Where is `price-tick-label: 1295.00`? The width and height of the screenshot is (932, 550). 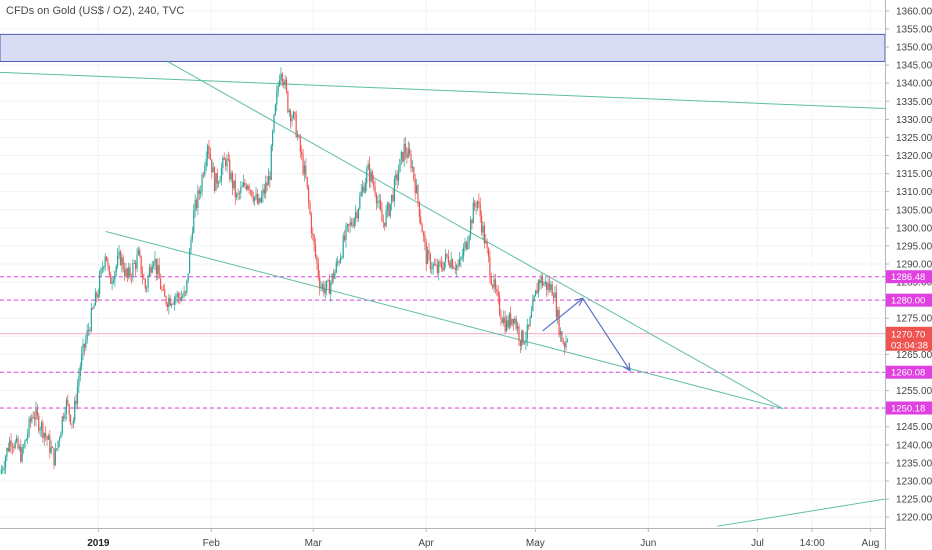 price-tick-label: 1295.00 is located at coordinates (914, 246).